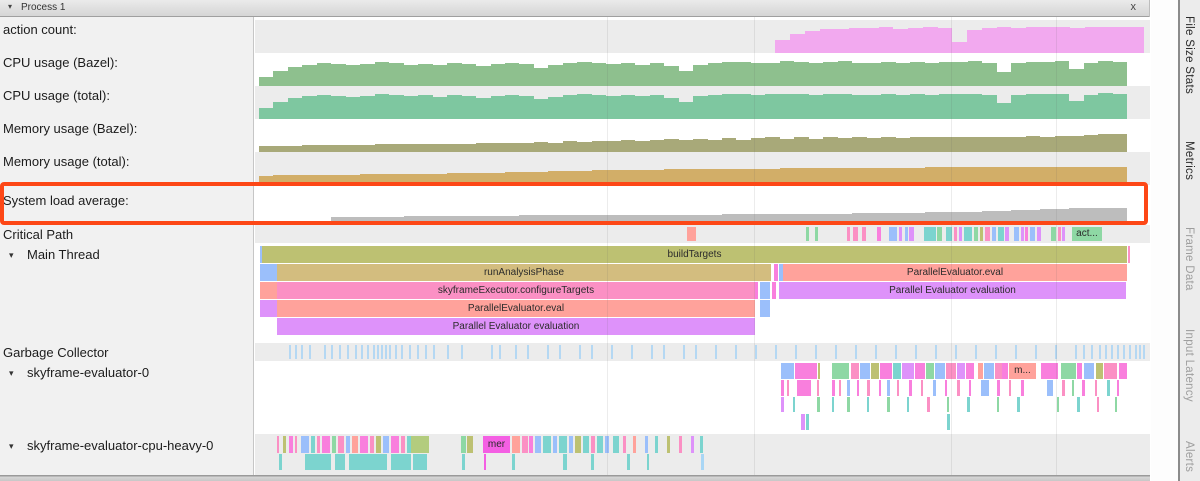 This screenshot has width=1200, height=481. Describe the element at coordinates (702, 36) in the screenshot. I see `track-action-count` at that location.